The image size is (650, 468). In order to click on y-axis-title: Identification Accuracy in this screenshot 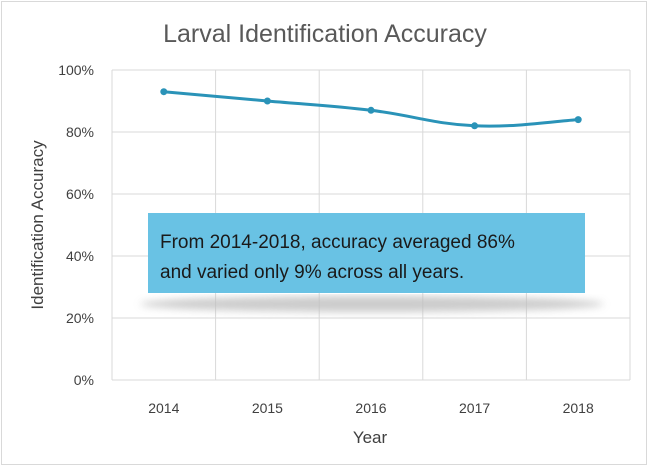, I will do `click(37, 225)`.